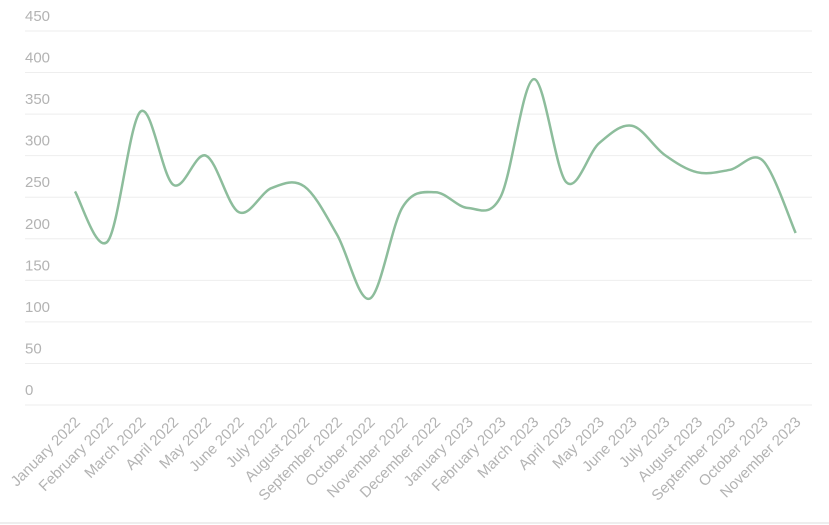 Image resolution: width=829 pixels, height=525 pixels. I want to click on y-tick-label: 50, so click(33, 348).